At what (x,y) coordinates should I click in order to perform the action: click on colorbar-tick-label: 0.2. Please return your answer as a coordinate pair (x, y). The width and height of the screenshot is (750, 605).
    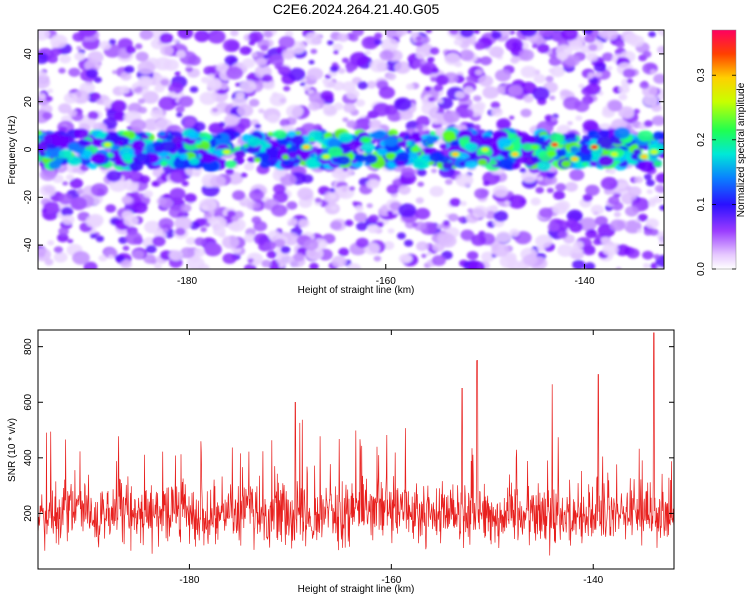
    Looking at the image, I should click on (701, 139).